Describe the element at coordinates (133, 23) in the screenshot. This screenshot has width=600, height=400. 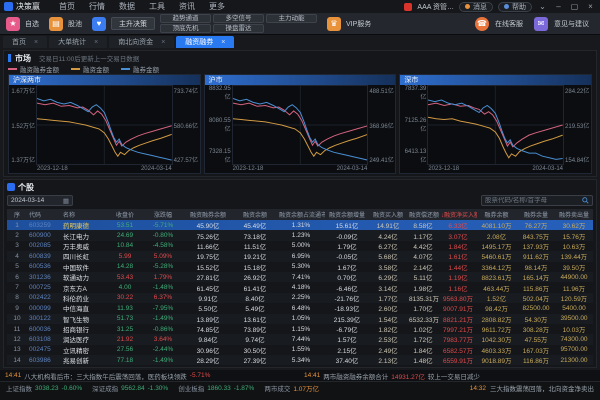
I see `decision-button: 主升决策` at that location.